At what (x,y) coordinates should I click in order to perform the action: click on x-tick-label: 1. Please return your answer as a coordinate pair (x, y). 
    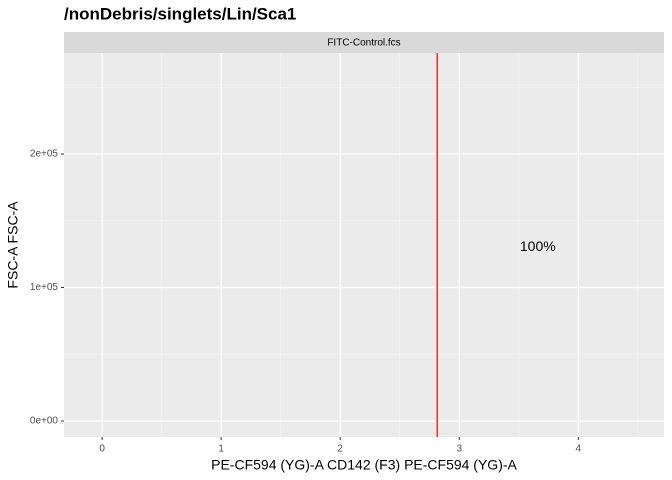
    Looking at the image, I should click on (221, 449).